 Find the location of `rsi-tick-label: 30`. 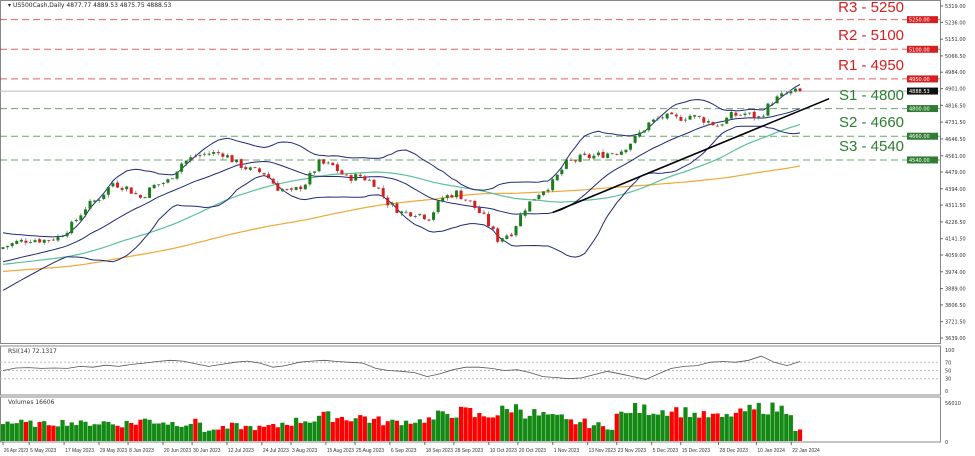

rsi-tick-label: 30 is located at coordinates (948, 380).